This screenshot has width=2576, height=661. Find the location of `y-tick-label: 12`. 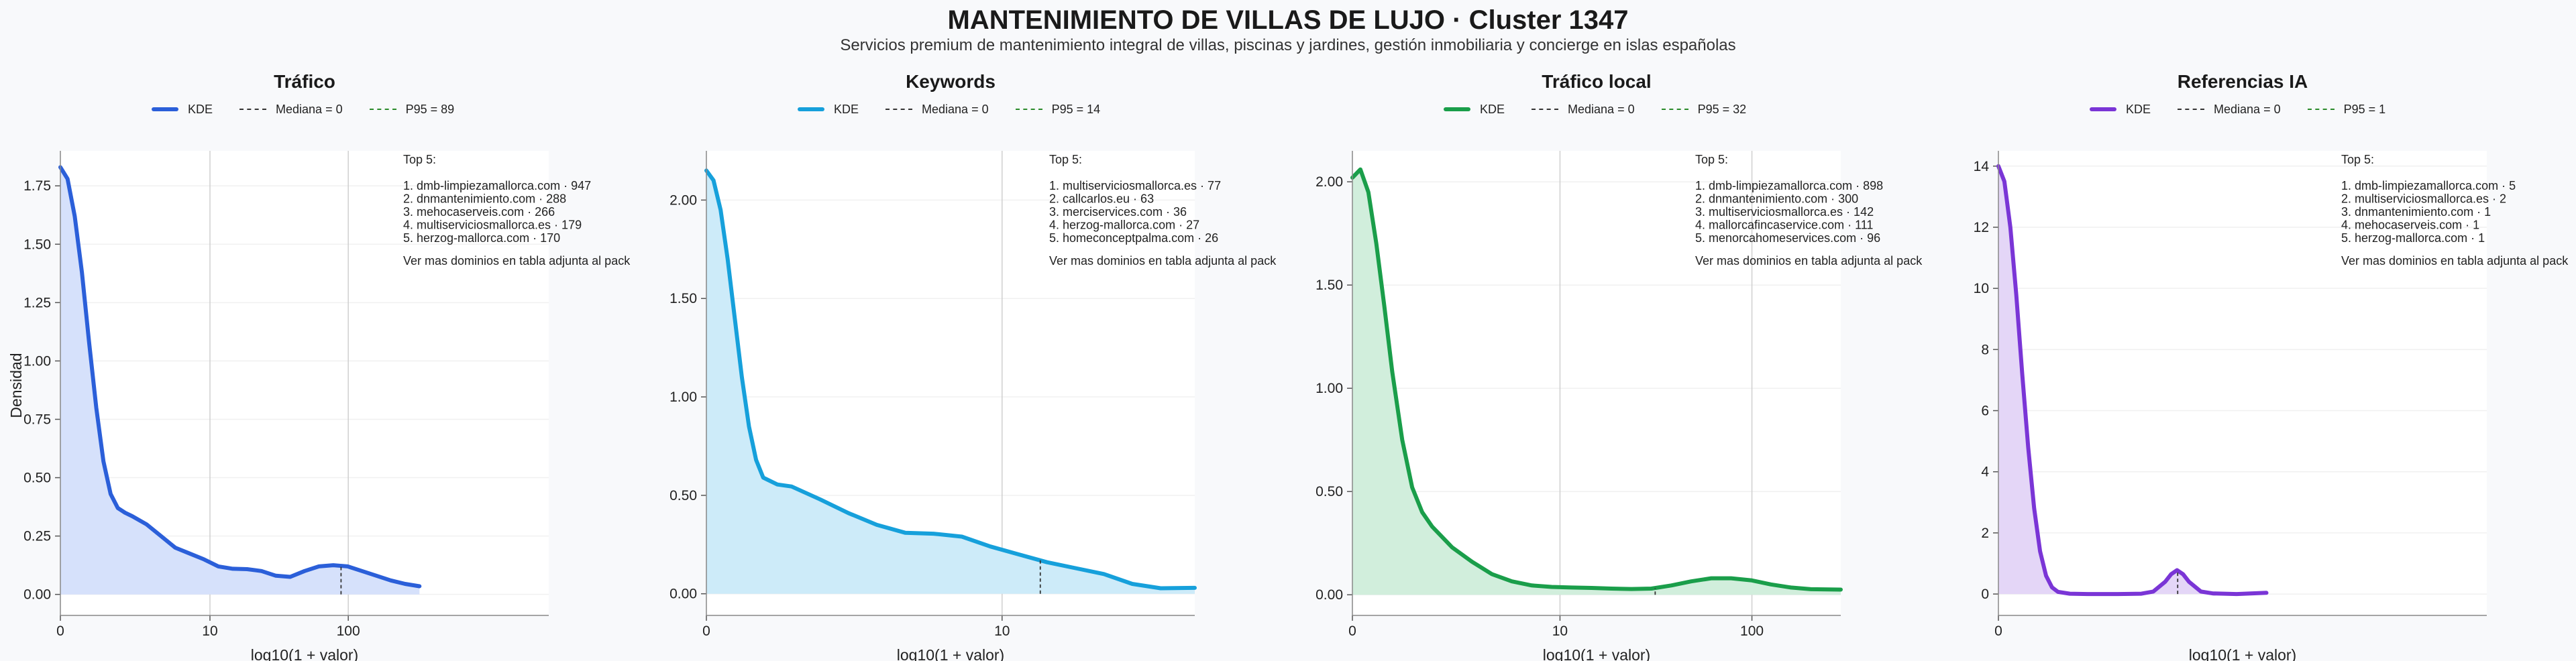

y-tick-label: 12 is located at coordinates (1981, 227).